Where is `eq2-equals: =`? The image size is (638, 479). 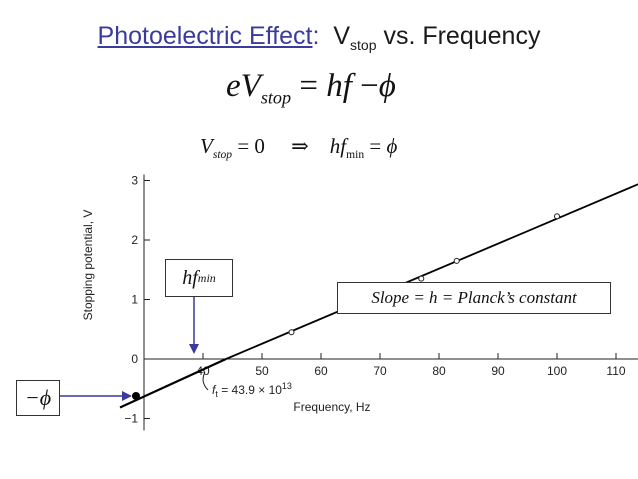 eq2-equals: = is located at coordinates (375, 146).